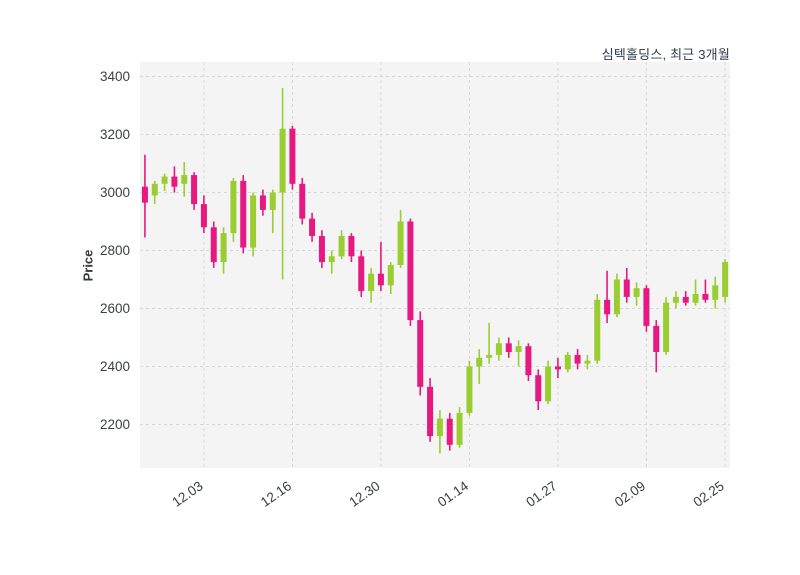 This screenshot has width=800, height=575. I want to click on y-tick-label: 3000, so click(115, 192).